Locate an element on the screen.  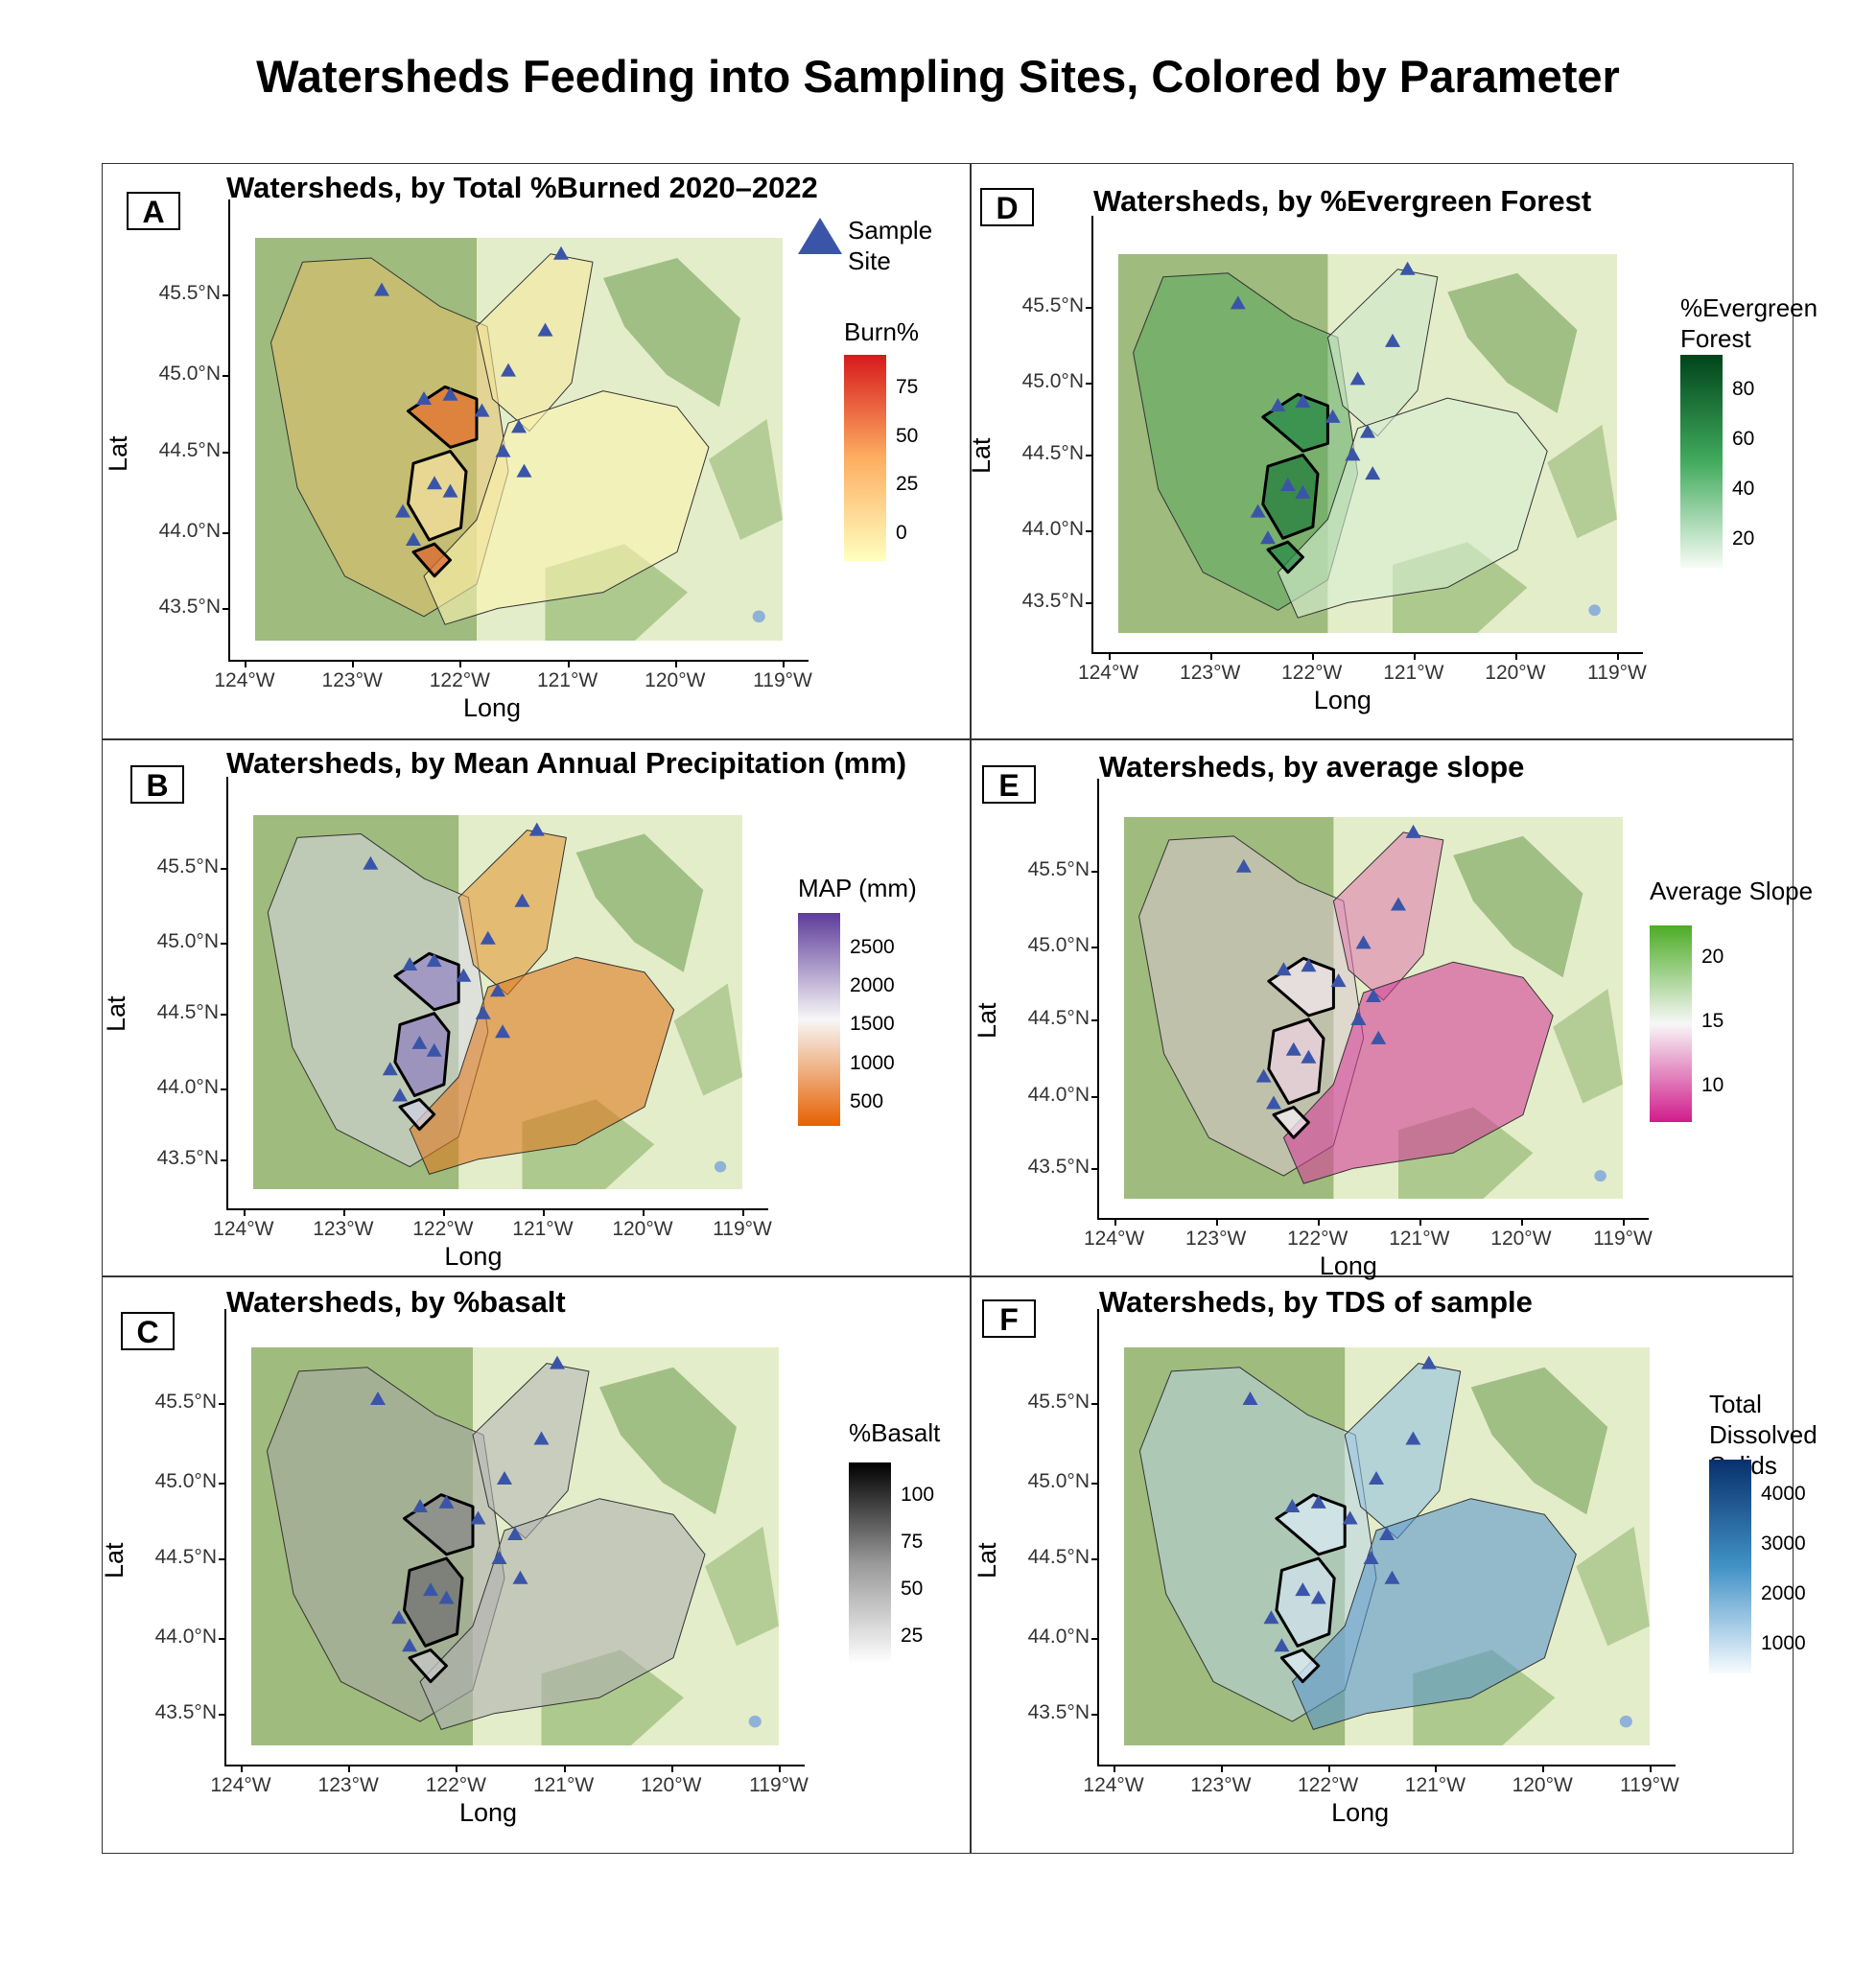
inner-watershed-south is located at coordinates (417, 1114).